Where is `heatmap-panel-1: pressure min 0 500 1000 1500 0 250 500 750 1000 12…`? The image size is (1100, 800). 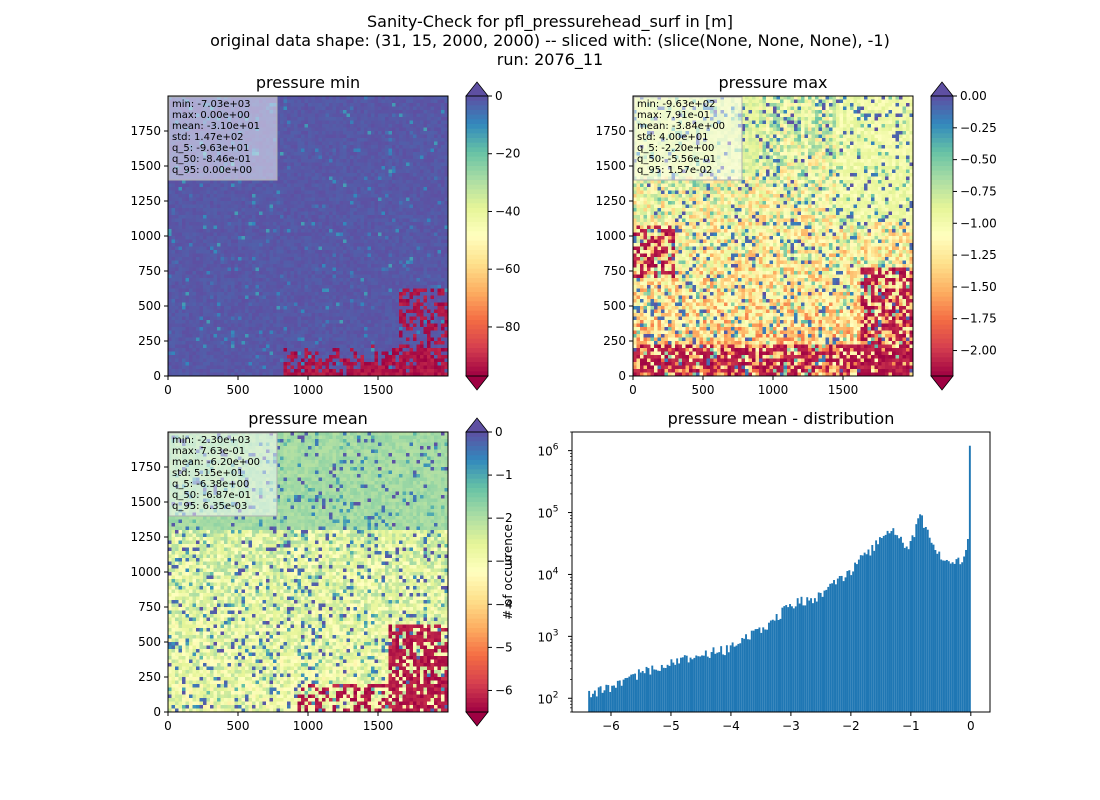 heatmap-panel-1: pressure min 0 500 1000 1500 0 250 500 750 1000 12… is located at coordinates (325, 235).